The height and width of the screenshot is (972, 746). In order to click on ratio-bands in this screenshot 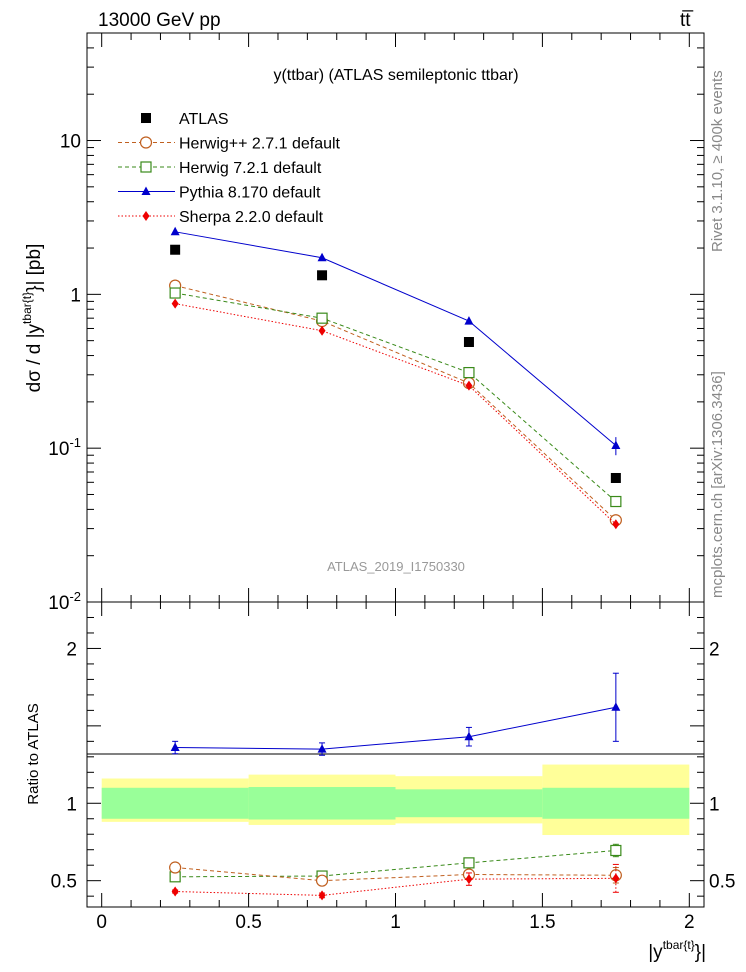, I will do `click(395, 800)`.